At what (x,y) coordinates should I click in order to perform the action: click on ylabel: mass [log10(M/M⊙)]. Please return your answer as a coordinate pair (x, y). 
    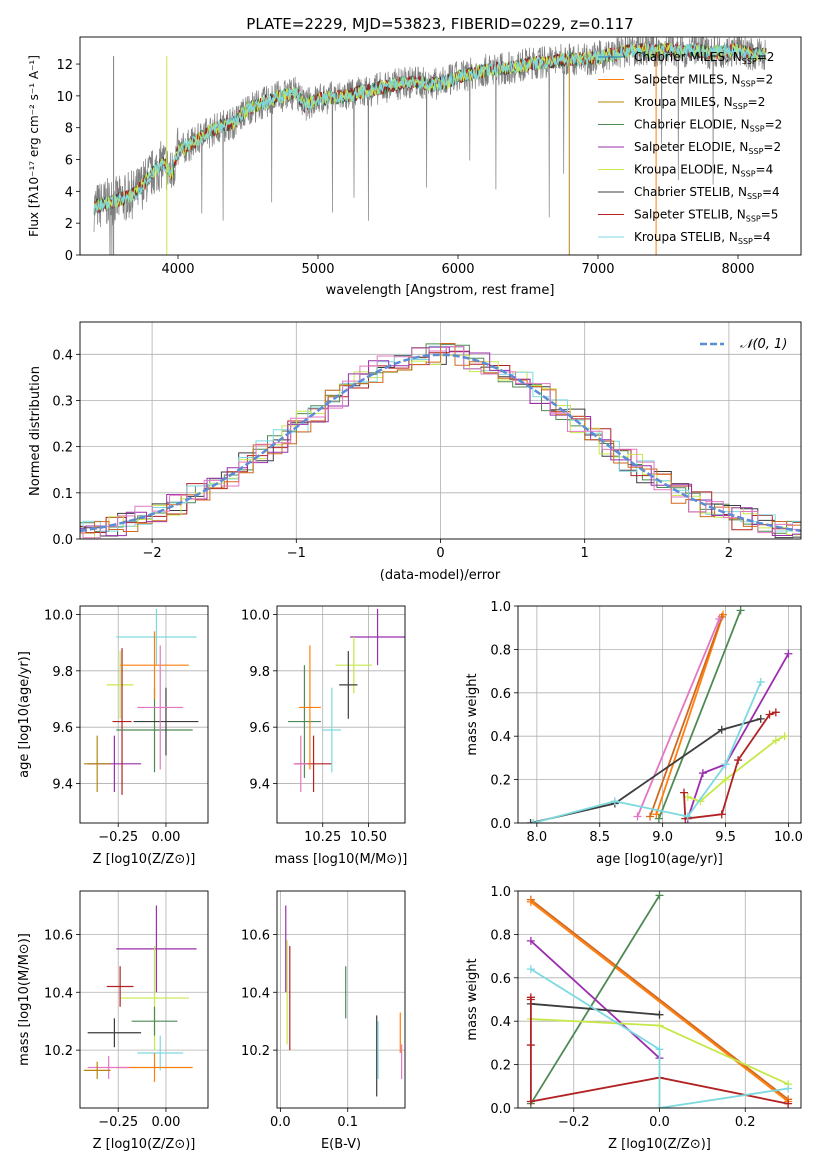
    Looking at the image, I should click on (24, 999).